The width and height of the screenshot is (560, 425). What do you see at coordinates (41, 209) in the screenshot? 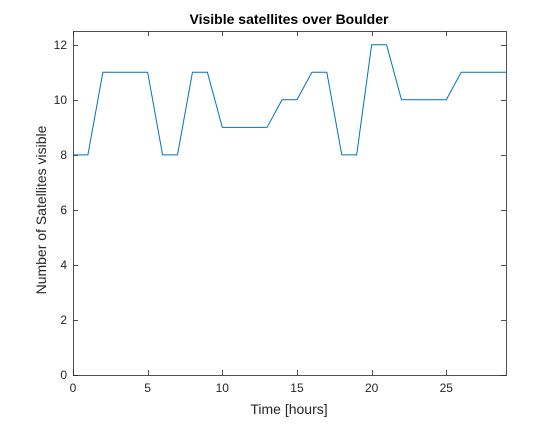
I see `y-axis-label: Number of Satellites visible` at bounding box center [41, 209].